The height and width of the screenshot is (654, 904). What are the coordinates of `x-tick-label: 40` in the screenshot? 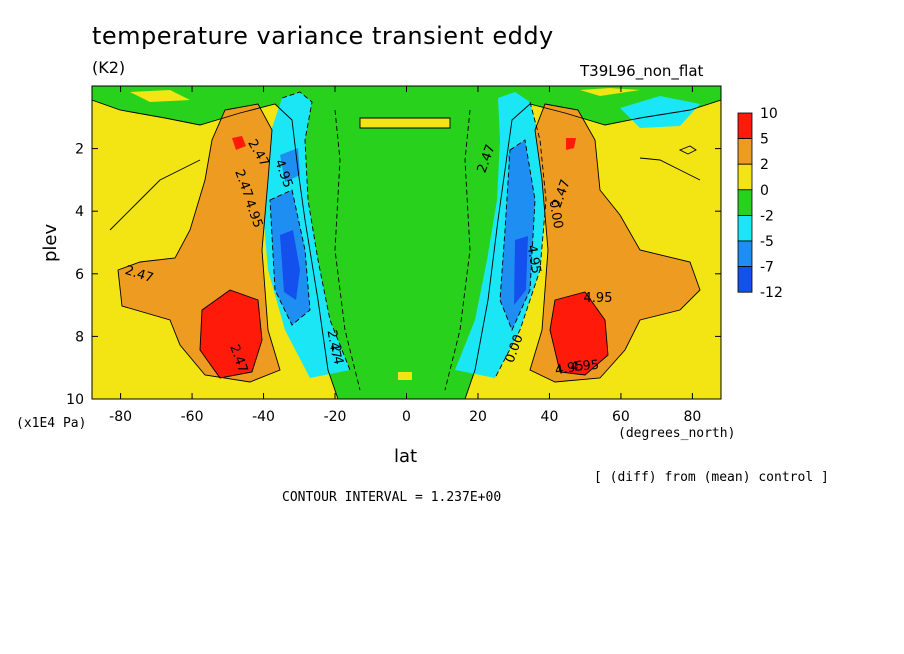 It's located at (550, 417).